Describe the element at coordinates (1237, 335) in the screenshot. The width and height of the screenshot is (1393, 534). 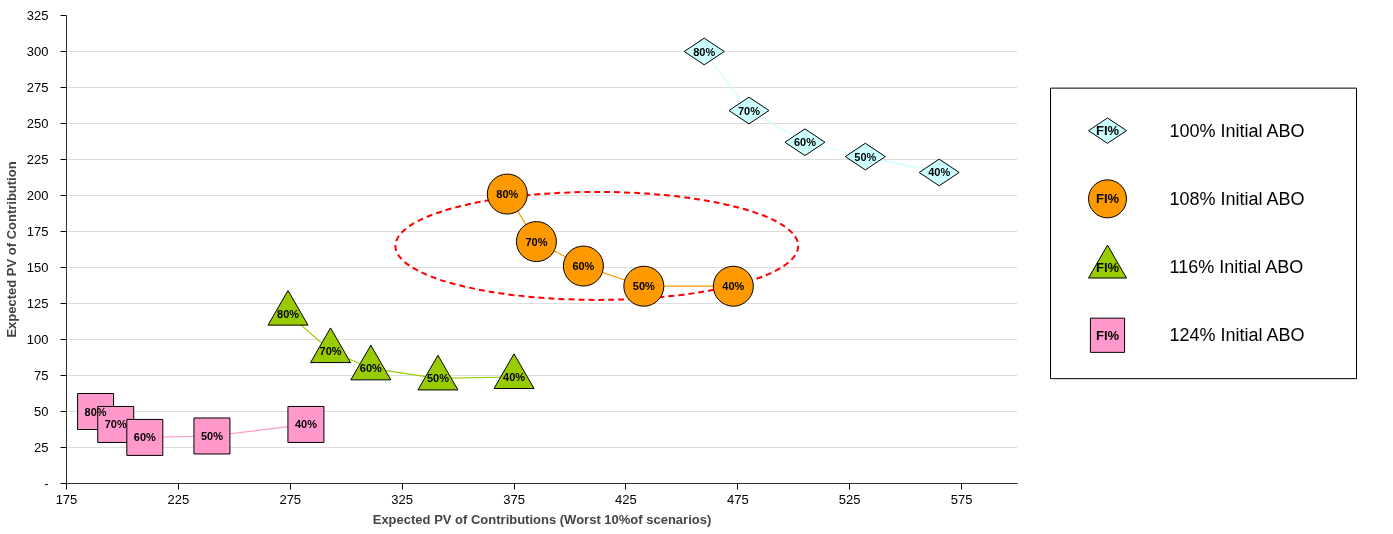
I see `text: 124% Initial ABO` at that location.